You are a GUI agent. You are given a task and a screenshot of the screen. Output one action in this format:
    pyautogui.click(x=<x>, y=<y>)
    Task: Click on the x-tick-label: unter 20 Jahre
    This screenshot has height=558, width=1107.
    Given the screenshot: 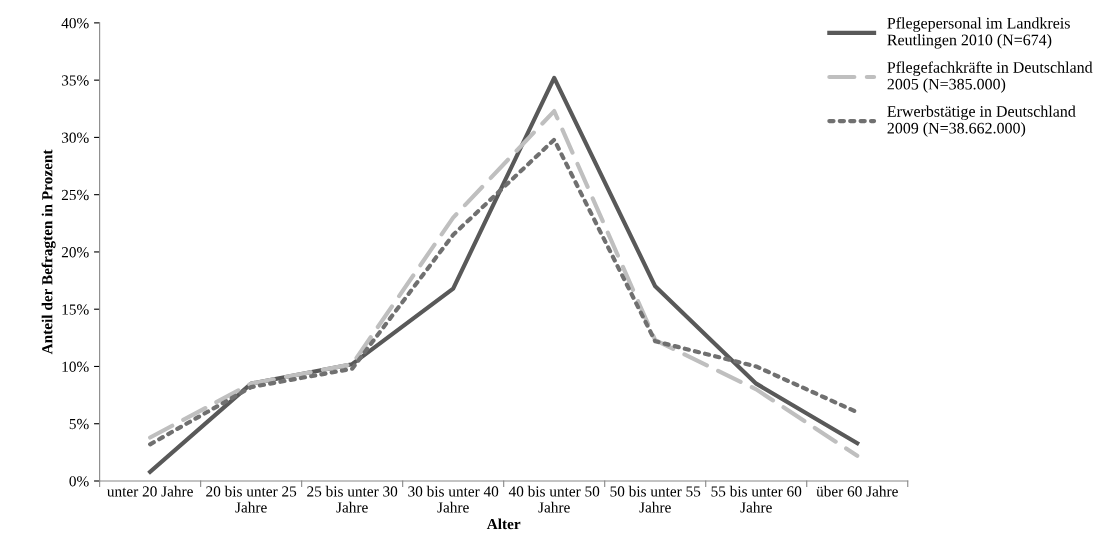 What is the action you would take?
    pyautogui.click(x=150, y=491)
    